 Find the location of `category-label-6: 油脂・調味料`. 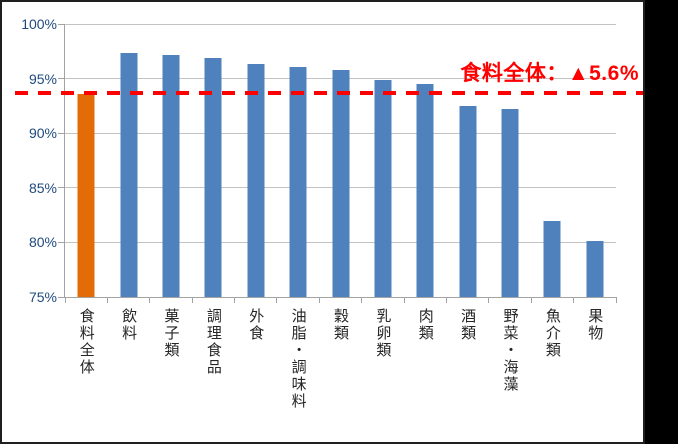

category-label-6: 油脂・調味料 is located at coordinates (298, 359).